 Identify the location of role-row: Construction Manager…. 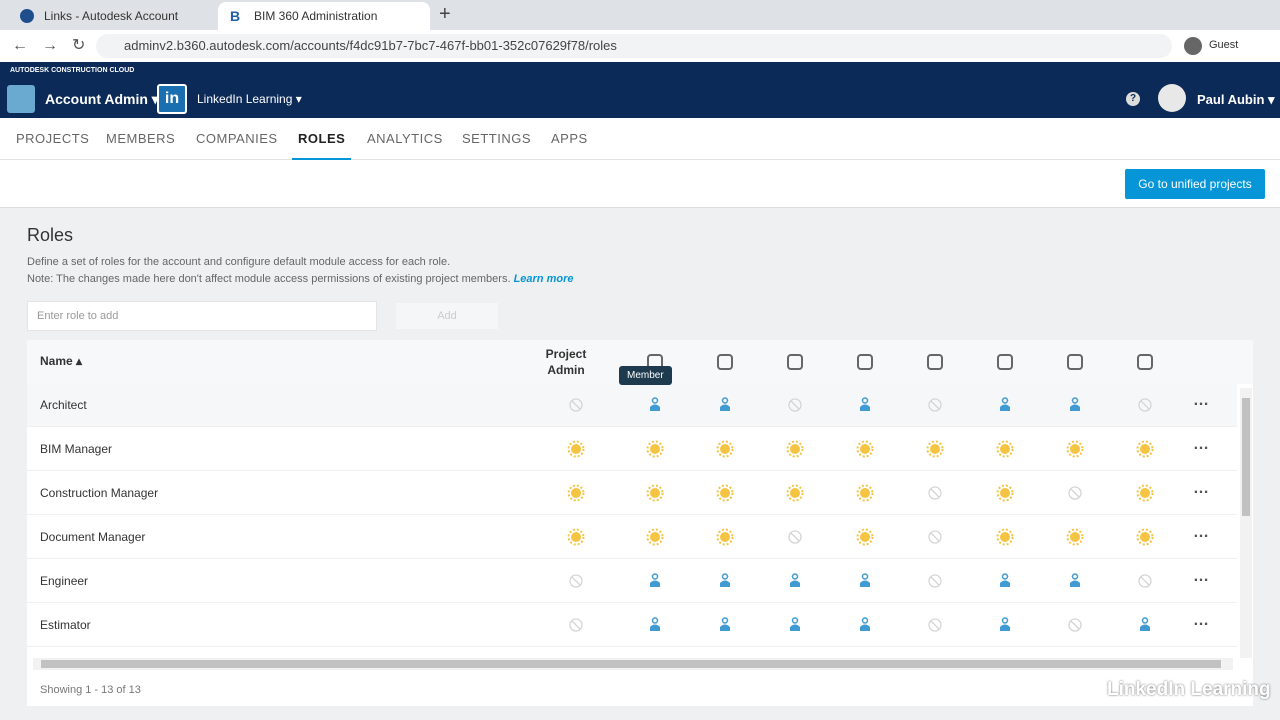
(632, 493).